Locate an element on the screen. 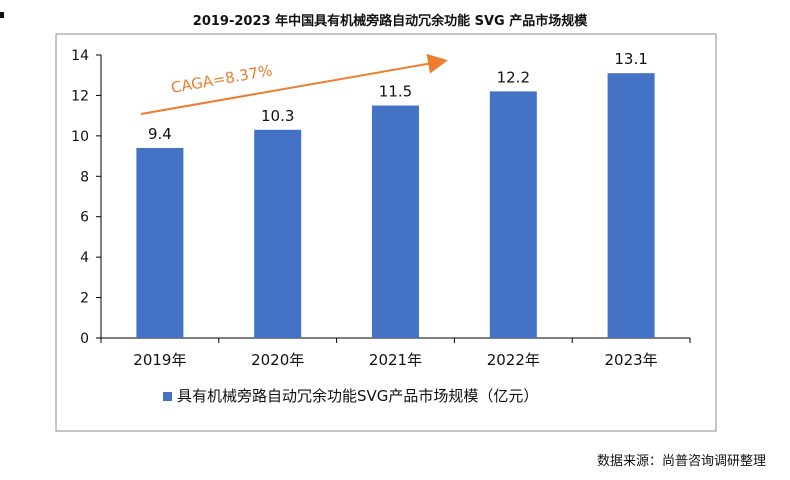  y-tick-label: 4 is located at coordinates (84, 258).